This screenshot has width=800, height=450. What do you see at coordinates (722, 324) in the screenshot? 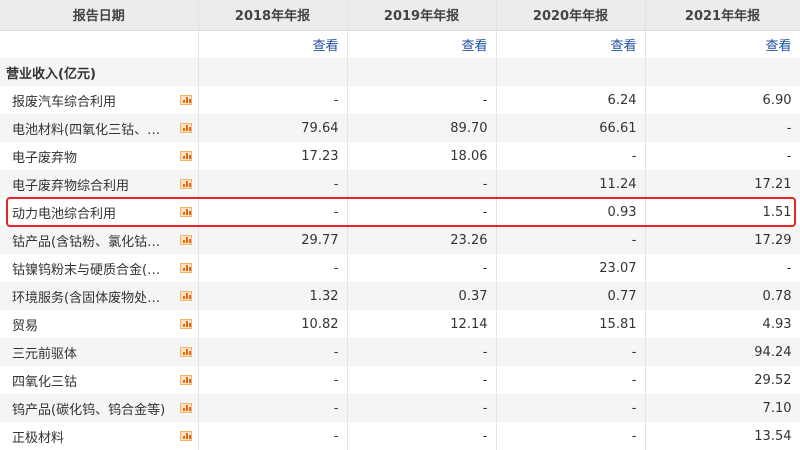
I see `value-cell: 4.93` at bounding box center [722, 324].